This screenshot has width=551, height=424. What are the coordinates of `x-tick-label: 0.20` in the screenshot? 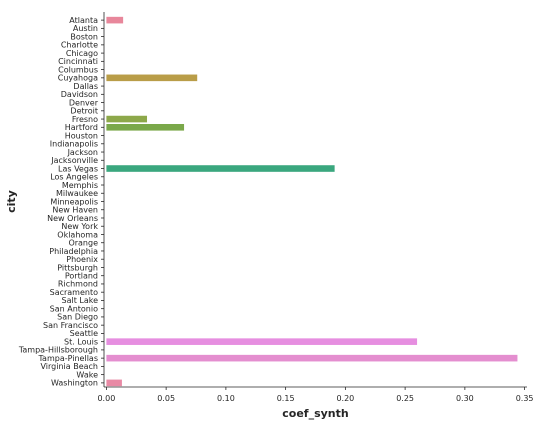 It's located at (345, 398).